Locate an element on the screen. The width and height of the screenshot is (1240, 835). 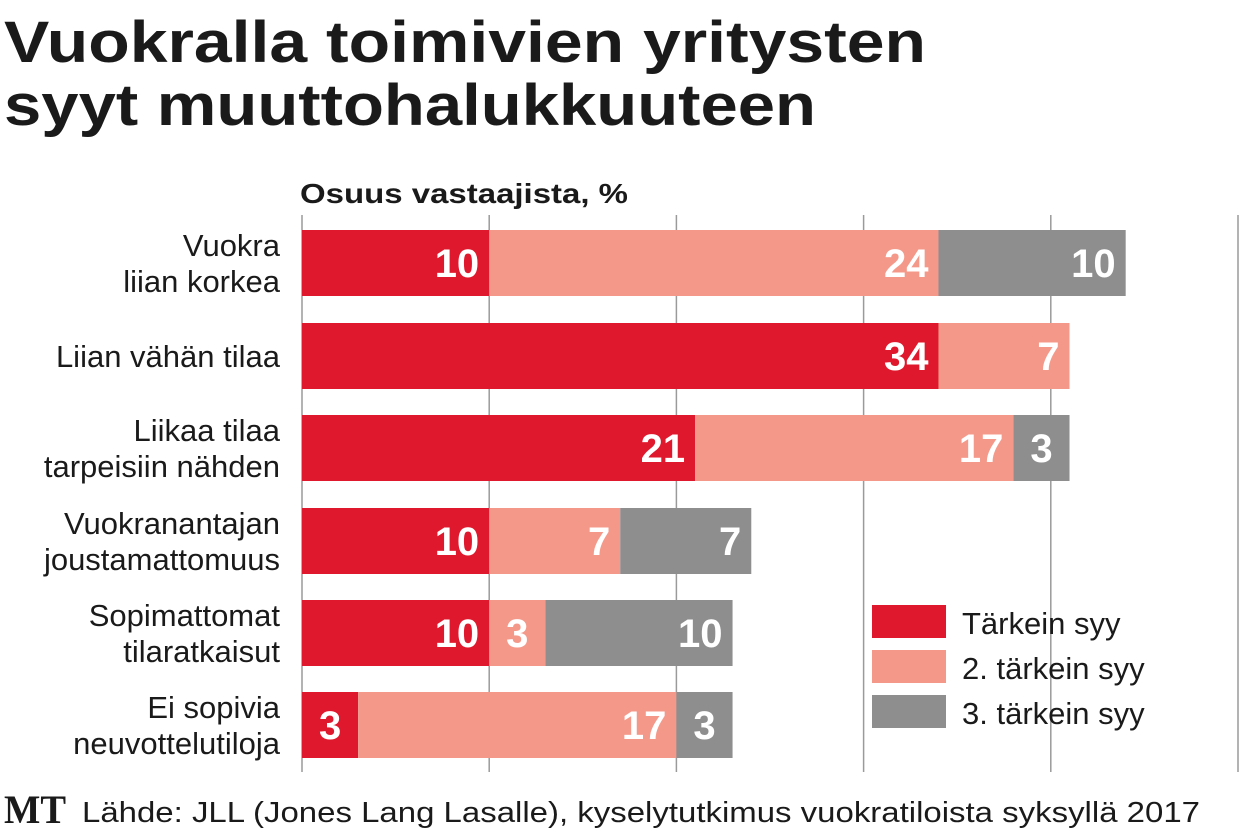
data-label: 21 is located at coordinates (663, 449).